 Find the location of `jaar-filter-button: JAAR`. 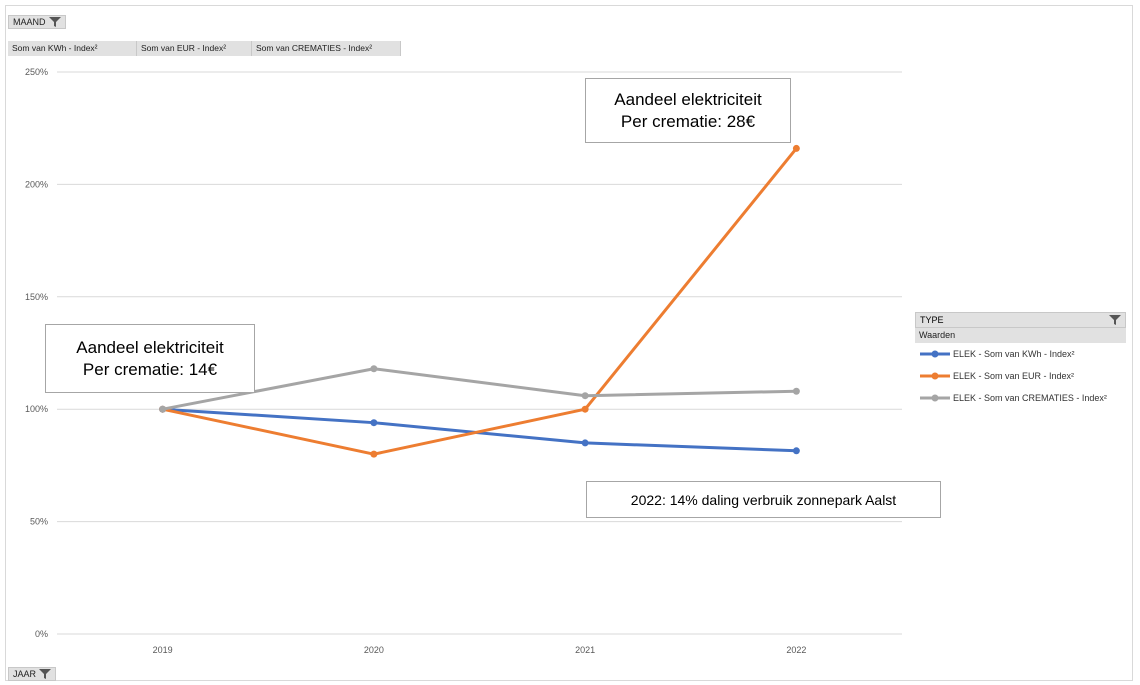

jaar-filter-button: JAAR is located at coordinates (32, 674).